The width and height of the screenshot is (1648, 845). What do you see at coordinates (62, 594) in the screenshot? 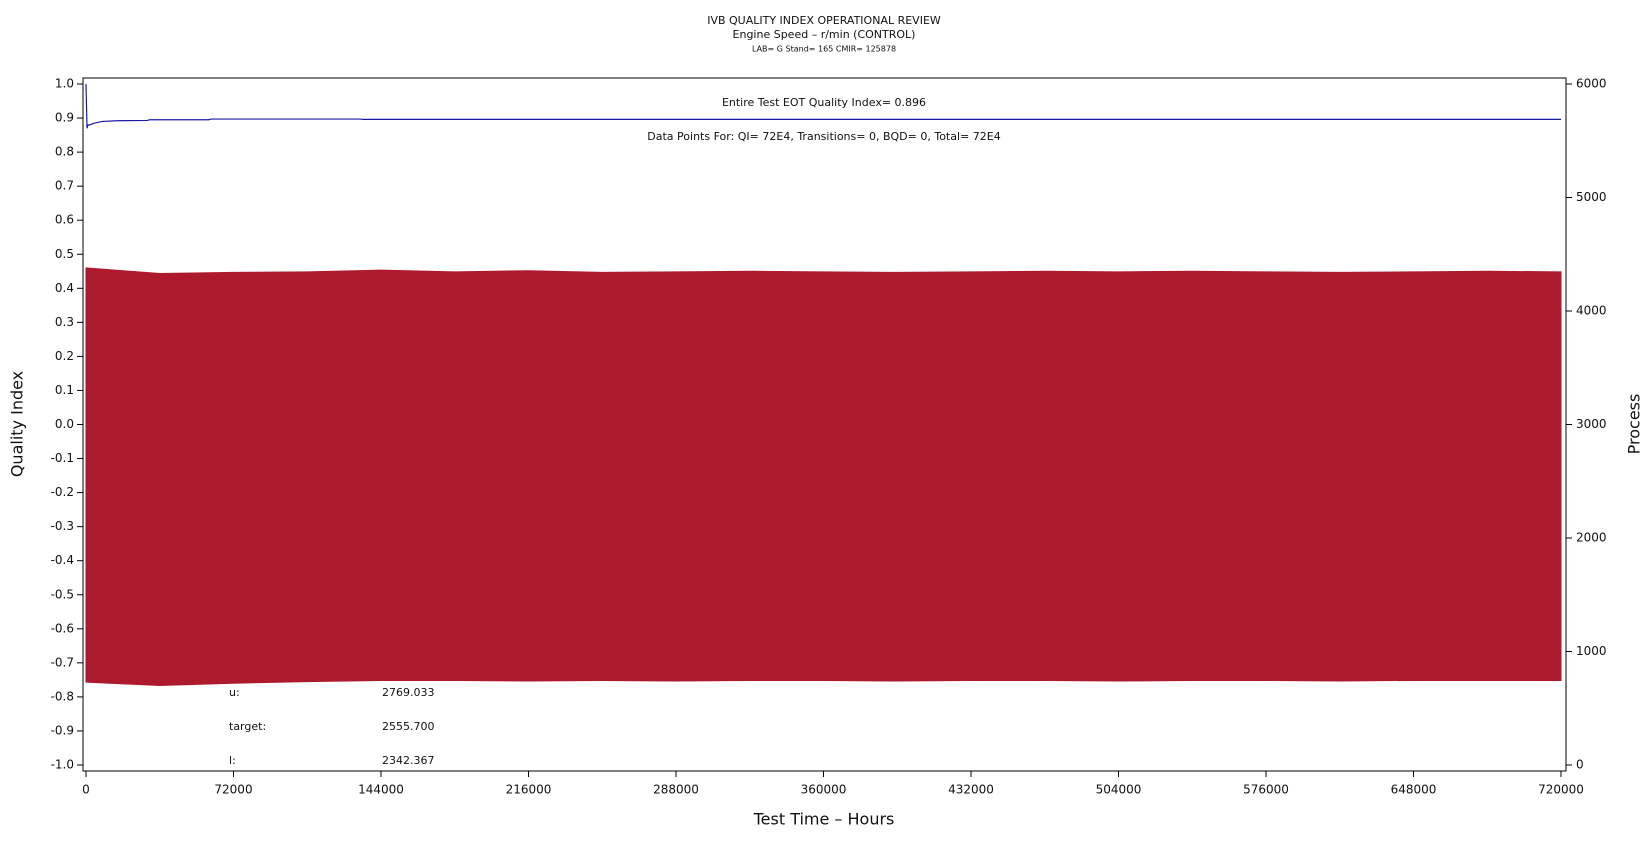
I see `y-tick-label: -0.5` at bounding box center [62, 594].